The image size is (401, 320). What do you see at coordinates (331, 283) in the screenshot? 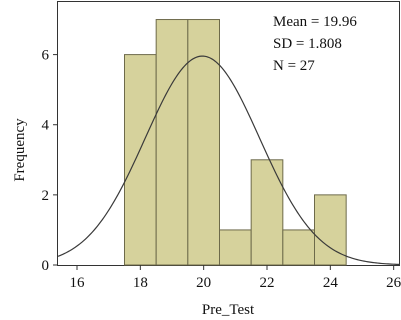
I see `x-tick-label-24: 24` at bounding box center [331, 283].